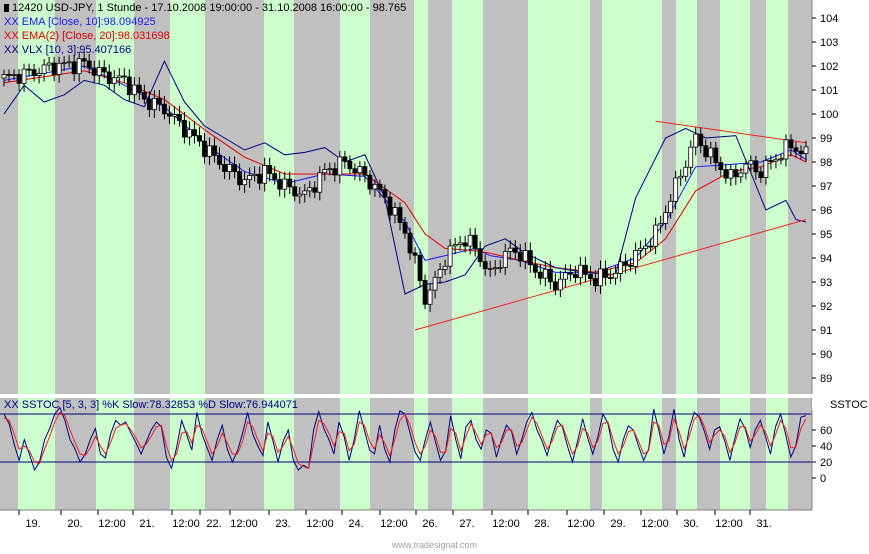 The image size is (869, 554). What do you see at coordinates (826, 431) in the screenshot?
I see `stoch-y-tick-label: 60` at bounding box center [826, 431].